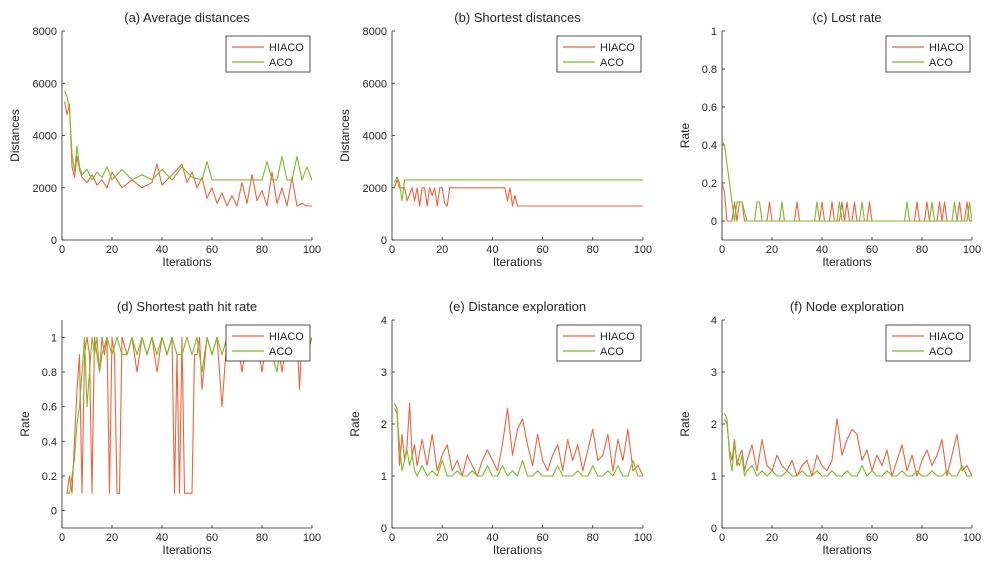 The image size is (984, 569). What do you see at coordinates (714, 321) in the screenshot?
I see `y-tick-label: 4` at bounding box center [714, 321].